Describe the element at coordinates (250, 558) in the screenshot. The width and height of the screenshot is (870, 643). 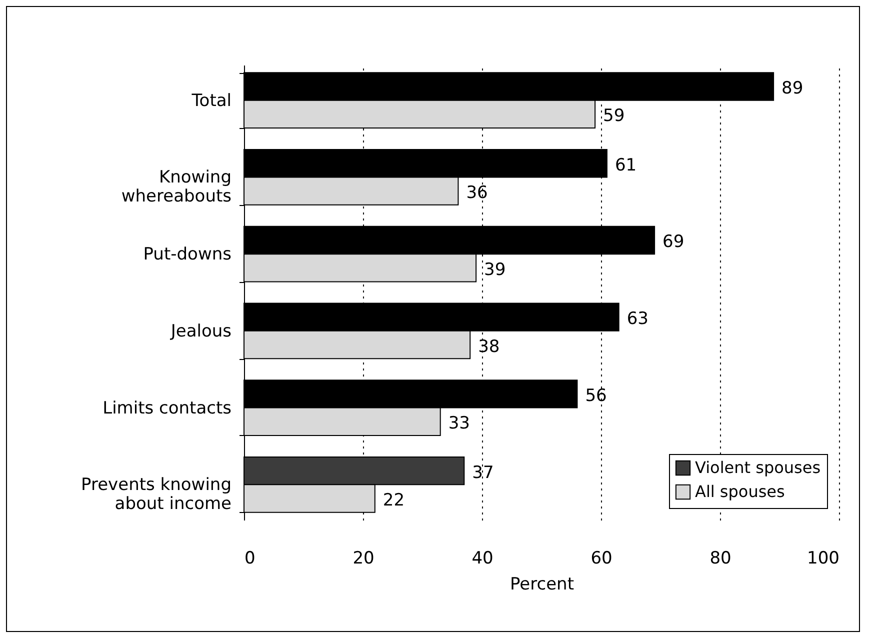
I see `x-tick-label: 0` at that location.